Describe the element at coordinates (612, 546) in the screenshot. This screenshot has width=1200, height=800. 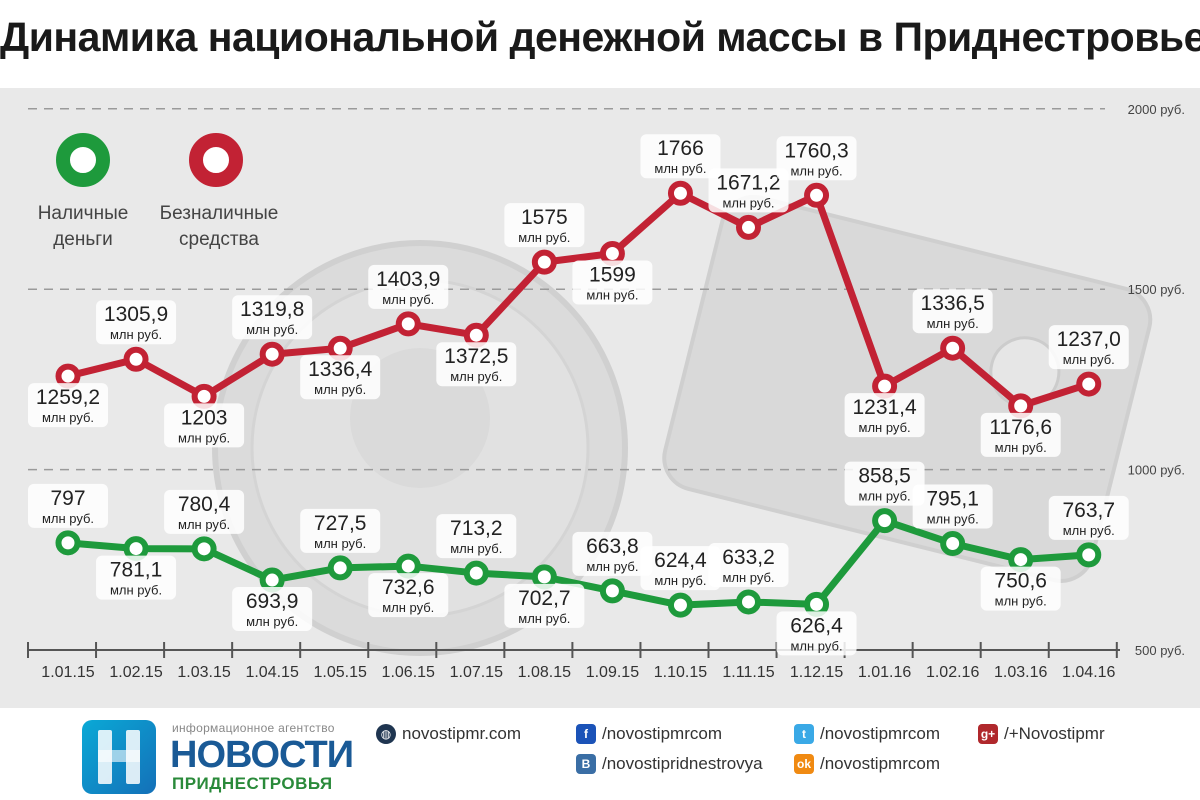
I see `data-label-value: 663,8` at that location.